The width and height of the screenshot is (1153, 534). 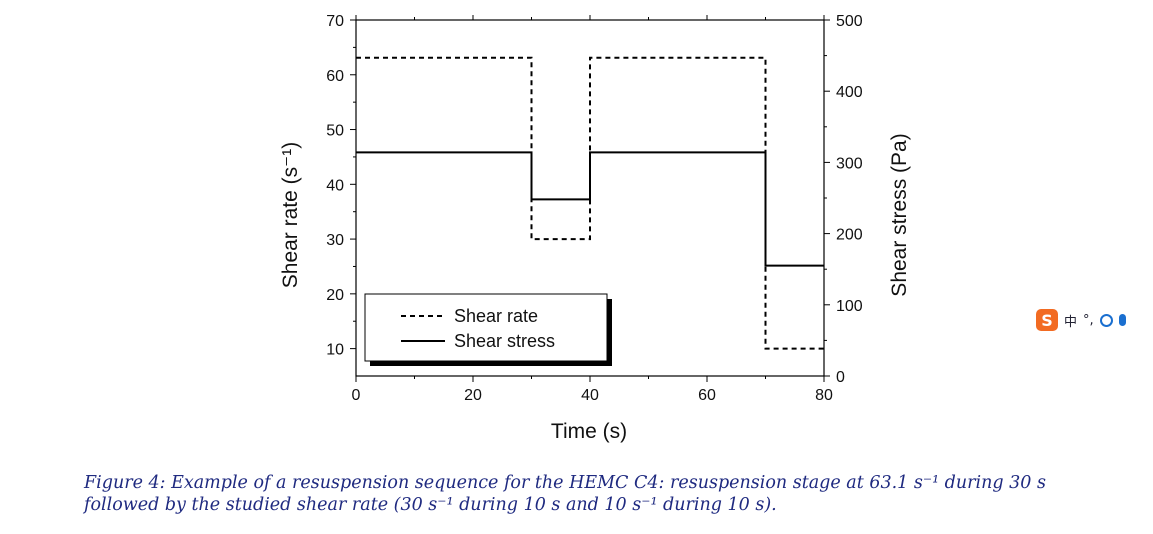 I want to click on x-tick-label: 80, so click(x=824, y=395).